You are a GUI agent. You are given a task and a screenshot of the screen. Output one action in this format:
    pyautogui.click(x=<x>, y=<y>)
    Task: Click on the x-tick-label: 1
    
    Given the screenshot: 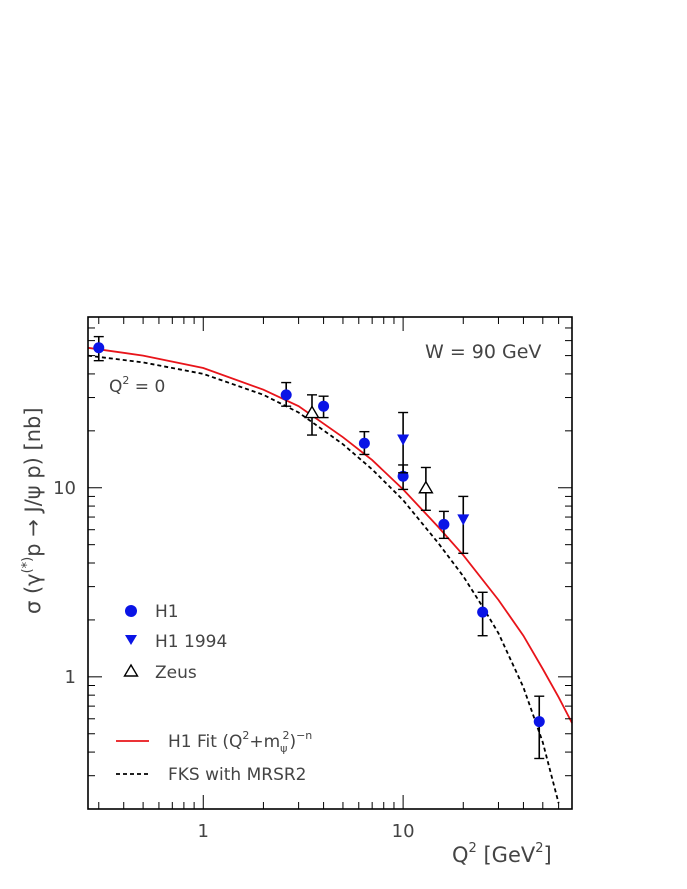 What is the action you would take?
    pyautogui.click(x=203, y=831)
    